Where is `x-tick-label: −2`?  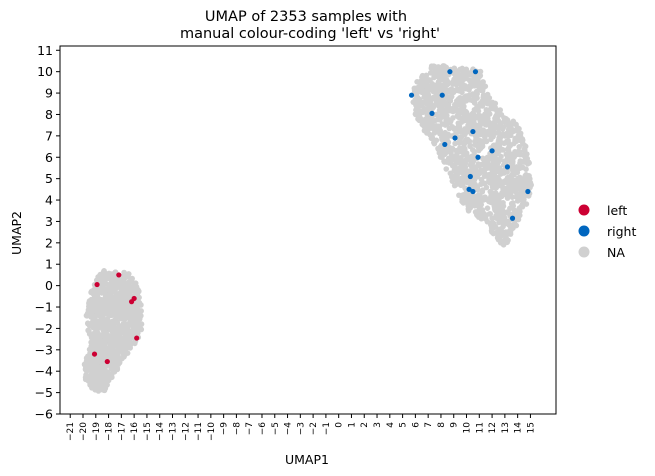 x-tick-label: −2 is located at coordinates (314, 428).